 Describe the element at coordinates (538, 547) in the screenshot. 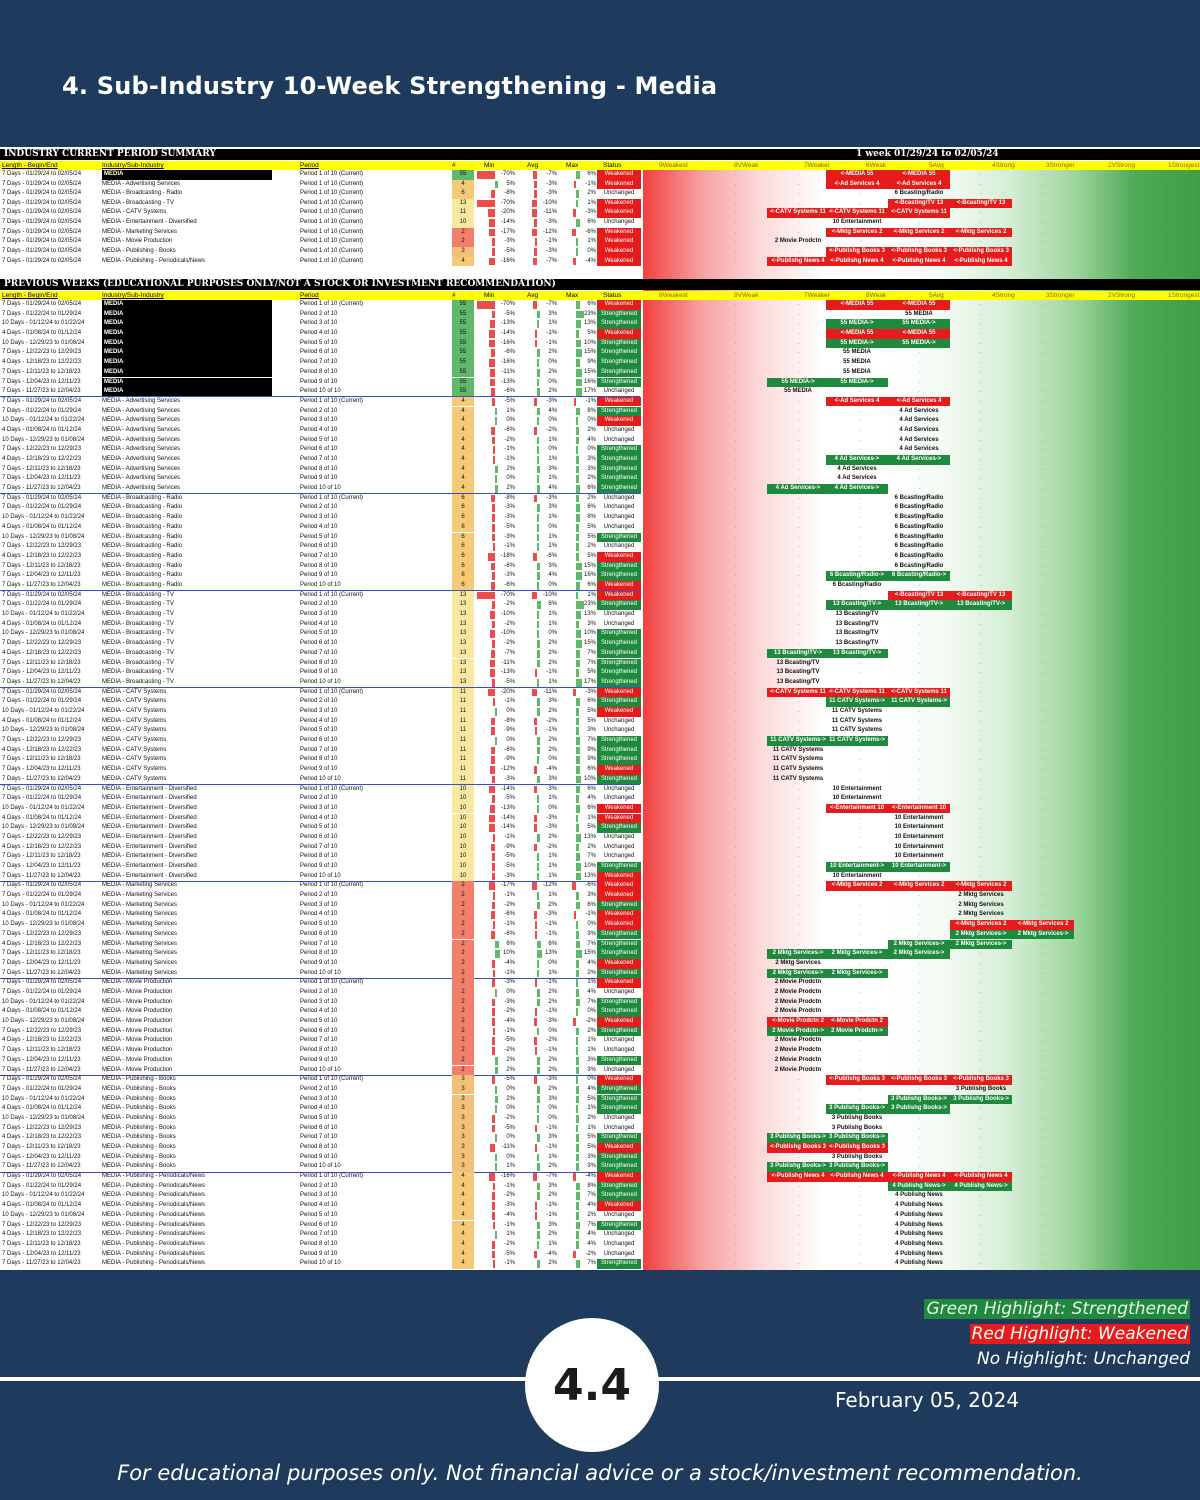

I see `previous-avg-cell: 1%` at that location.